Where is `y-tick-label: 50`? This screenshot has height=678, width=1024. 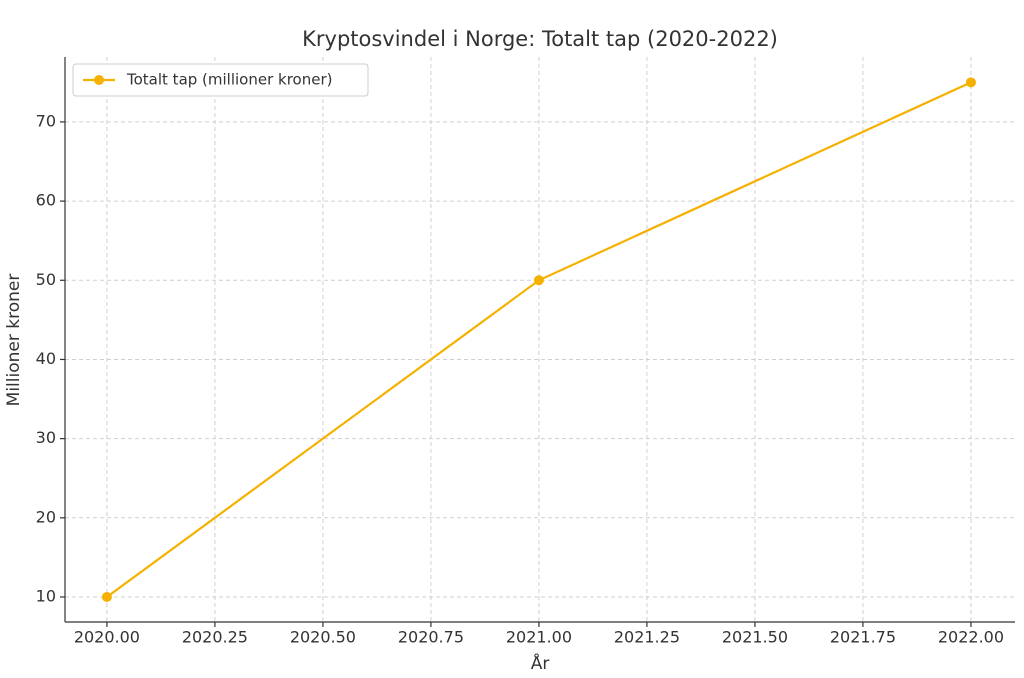 y-tick-label: 50 is located at coordinates (46, 279).